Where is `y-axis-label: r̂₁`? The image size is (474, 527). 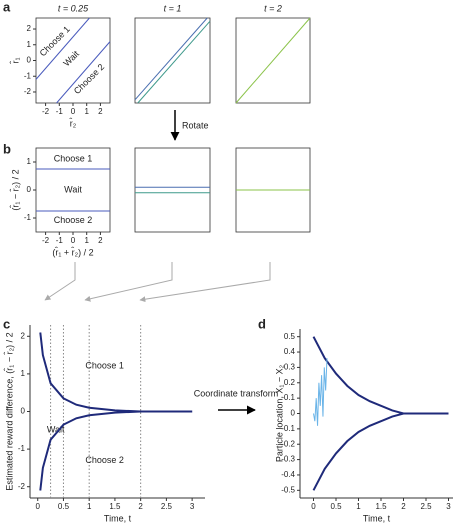 y-axis-label: r̂₁ is located at coordinates (15, 60).